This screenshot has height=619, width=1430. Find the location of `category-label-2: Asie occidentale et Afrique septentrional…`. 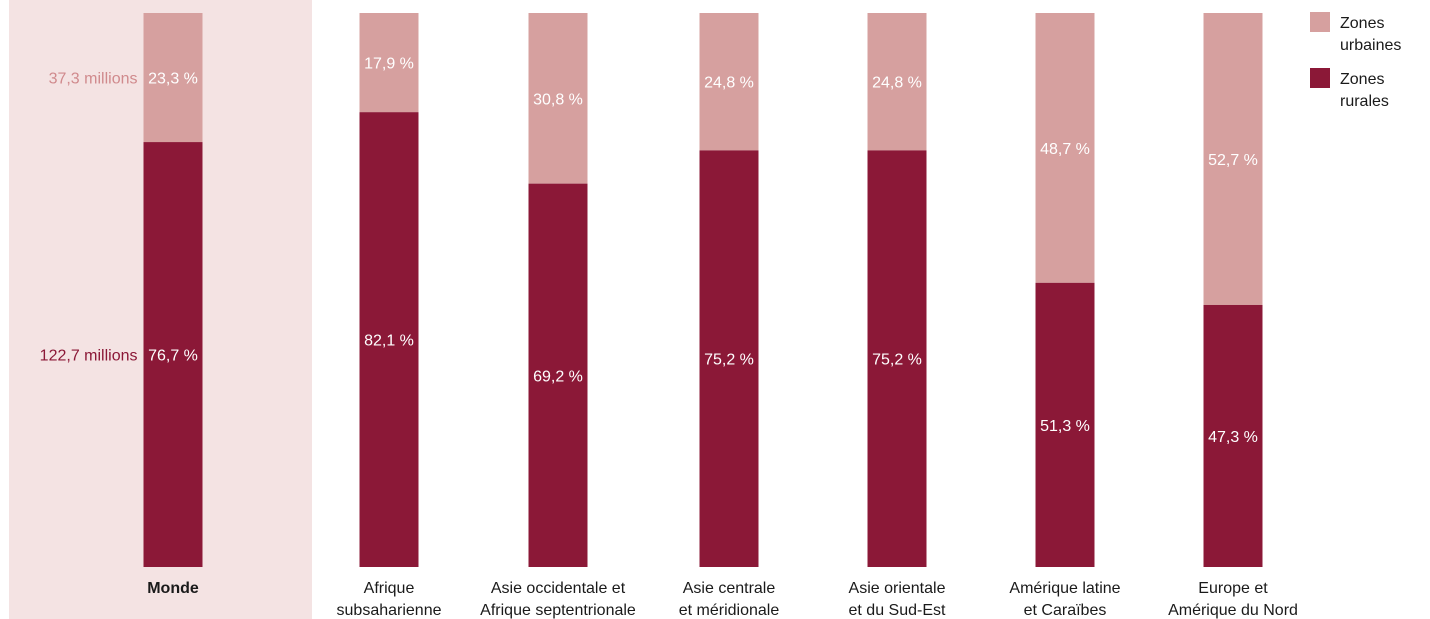

category-label-2: Asie occidentale et Afrique septentrional… is located at coordinates (558, 599).